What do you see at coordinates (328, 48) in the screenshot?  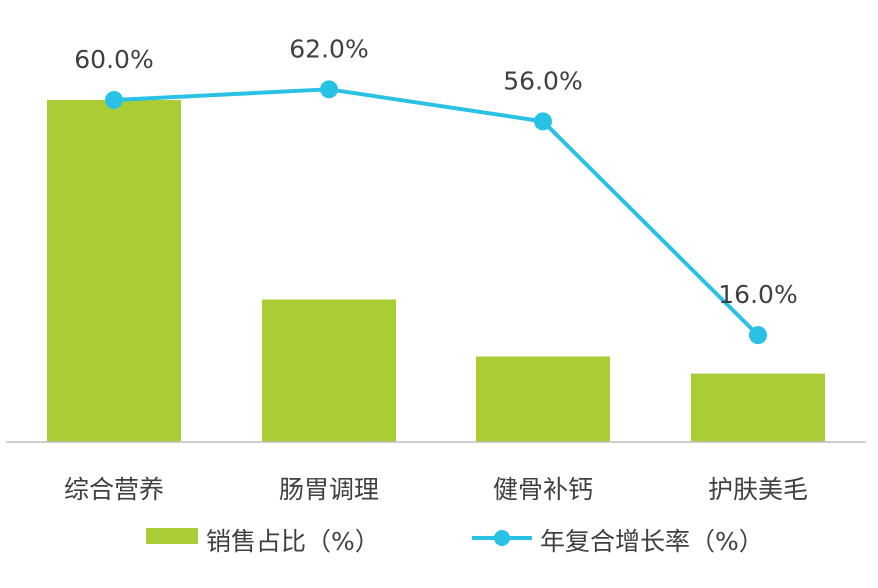 I see `data-label-2: 62.0%` at bounding box center [328, 48].